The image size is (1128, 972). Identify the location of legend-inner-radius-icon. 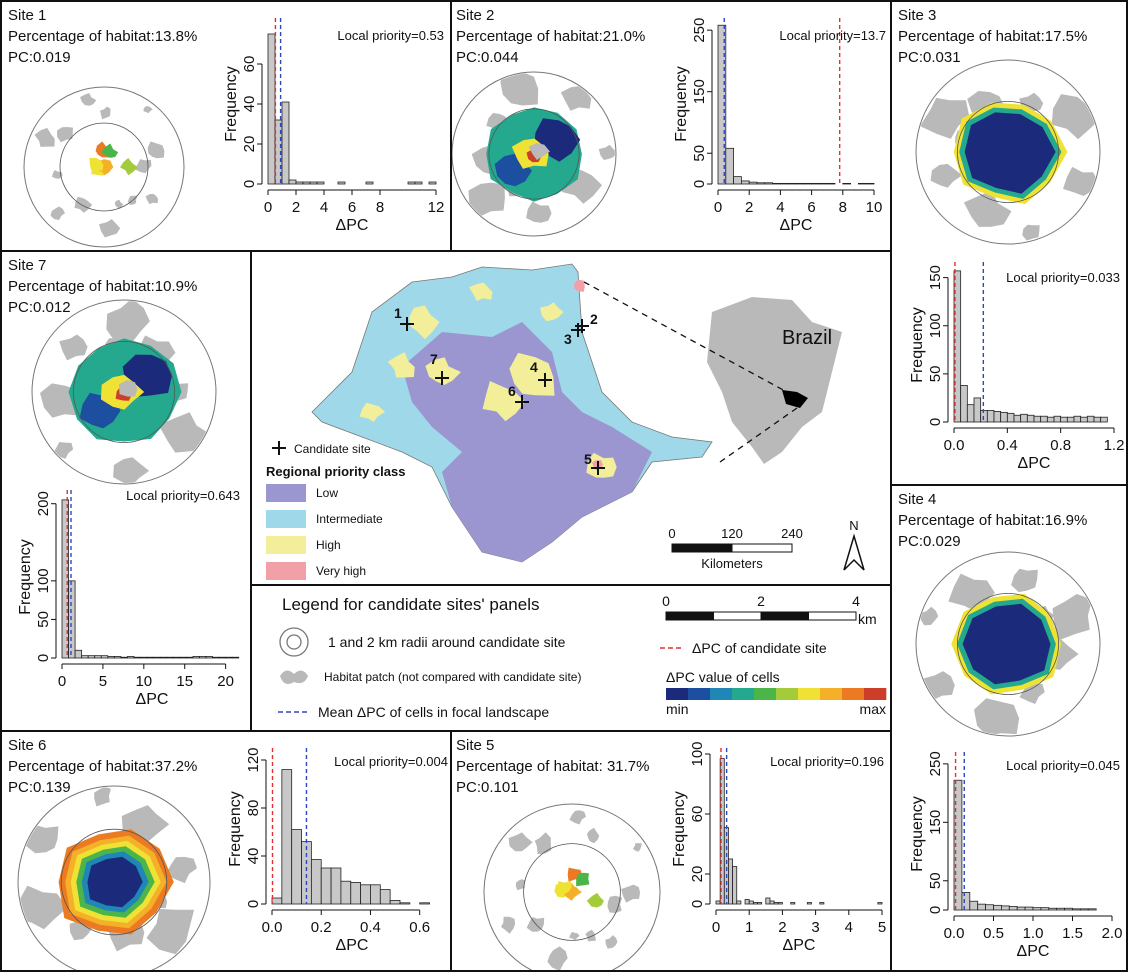
(294, 642).